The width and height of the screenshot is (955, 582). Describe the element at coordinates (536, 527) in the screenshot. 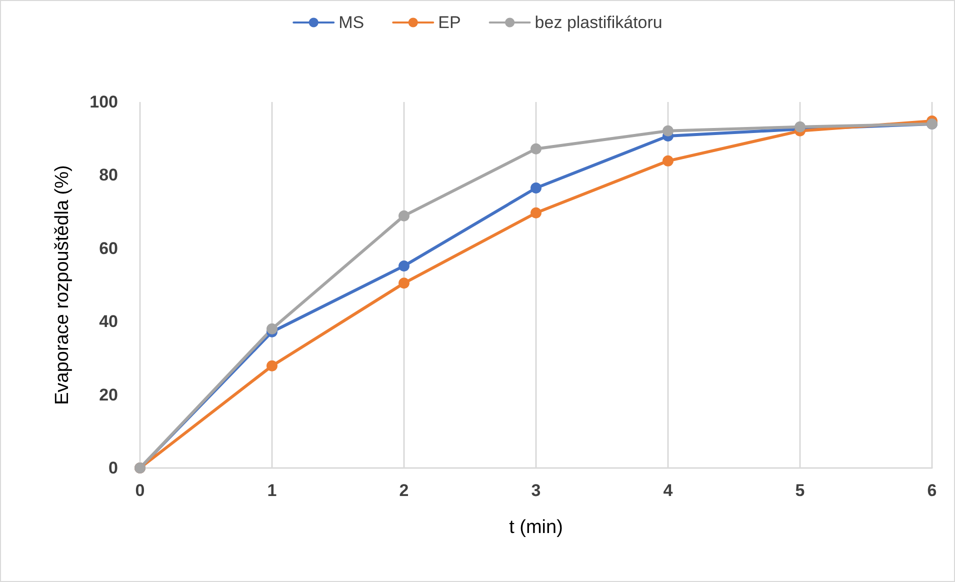

I see `x-axis-title: t (min)` at that location.